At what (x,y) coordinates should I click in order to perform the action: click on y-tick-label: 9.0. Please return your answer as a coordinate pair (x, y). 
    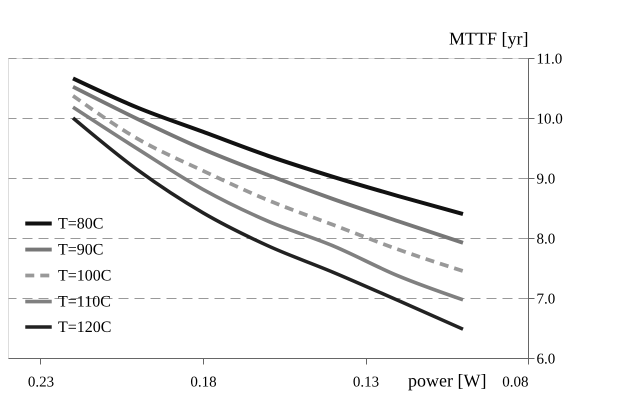
    Looking at the image, I should click on (546, 180).